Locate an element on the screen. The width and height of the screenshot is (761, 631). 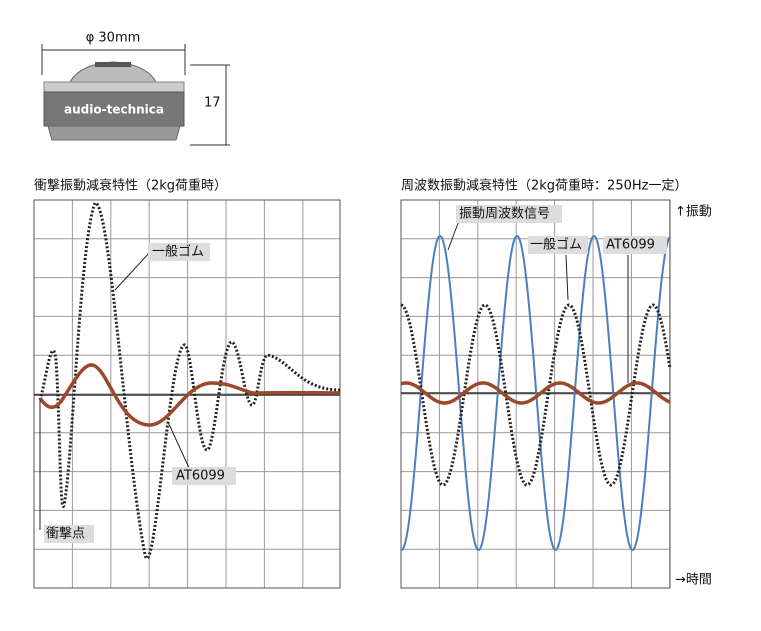
left-label: AT6099 is located at coordinates (200, 476).